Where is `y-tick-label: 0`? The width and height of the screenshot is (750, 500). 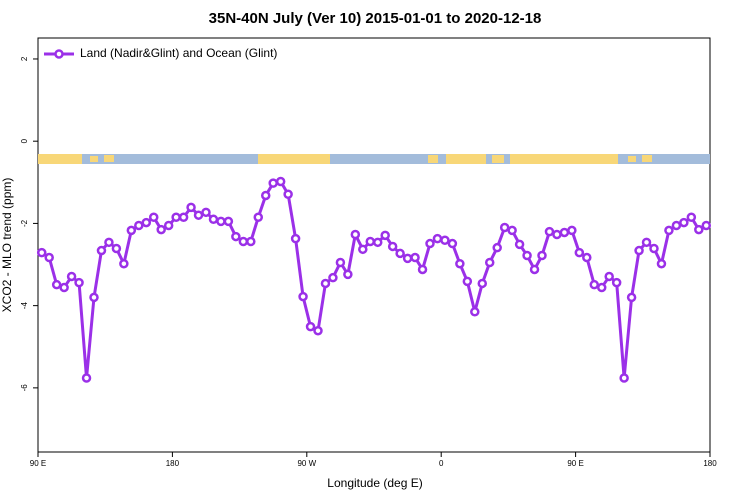
y-tick-label: 0 is located at coordinates (24, 140).